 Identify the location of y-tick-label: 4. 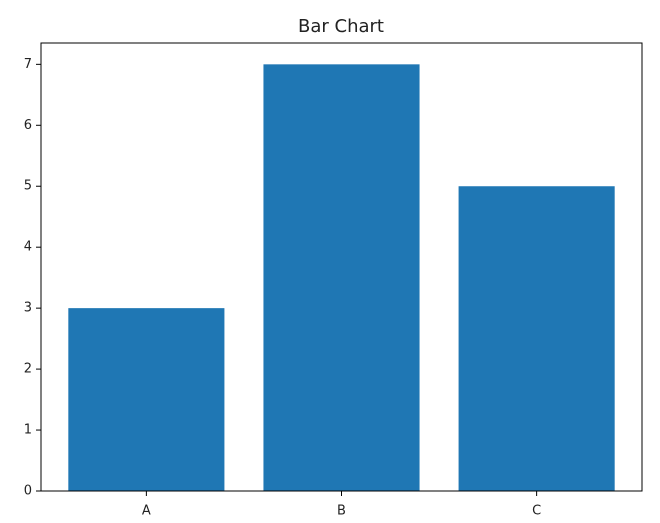
(28, 247).